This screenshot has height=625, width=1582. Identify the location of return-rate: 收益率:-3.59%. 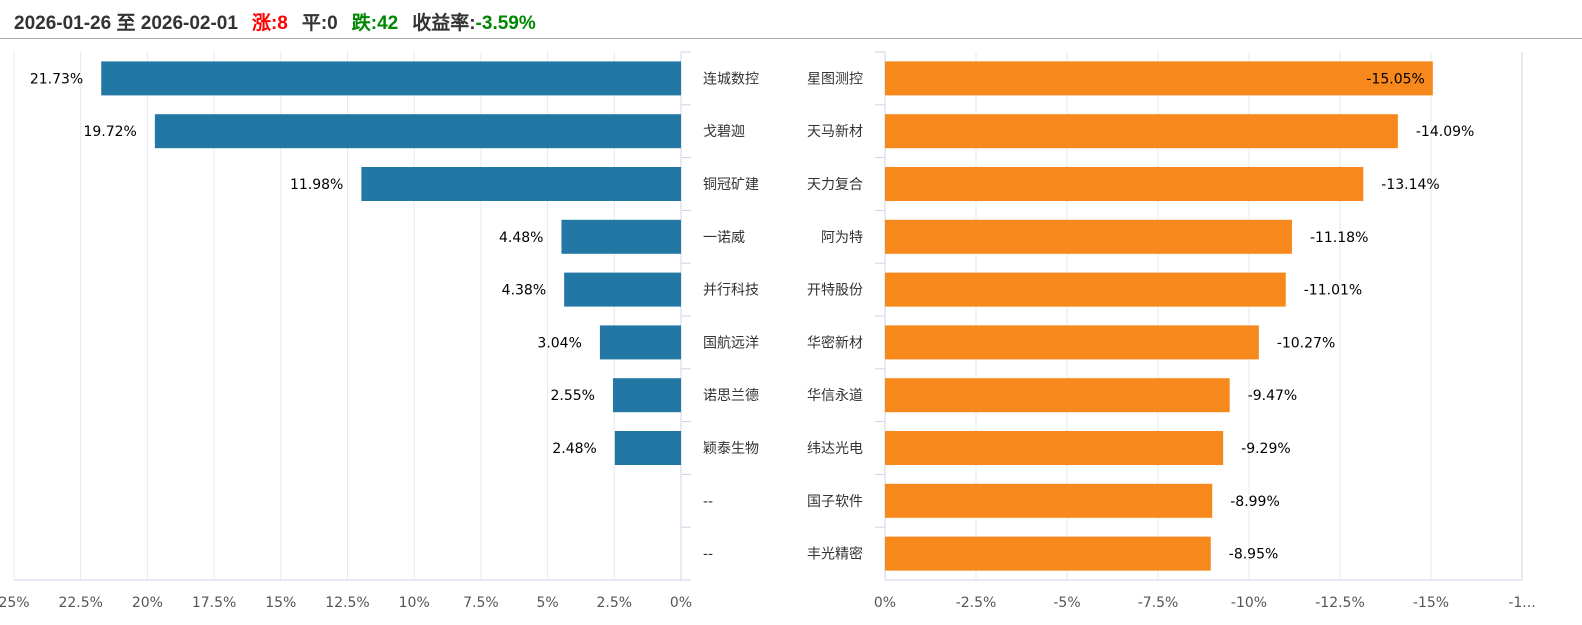
(474, 23).